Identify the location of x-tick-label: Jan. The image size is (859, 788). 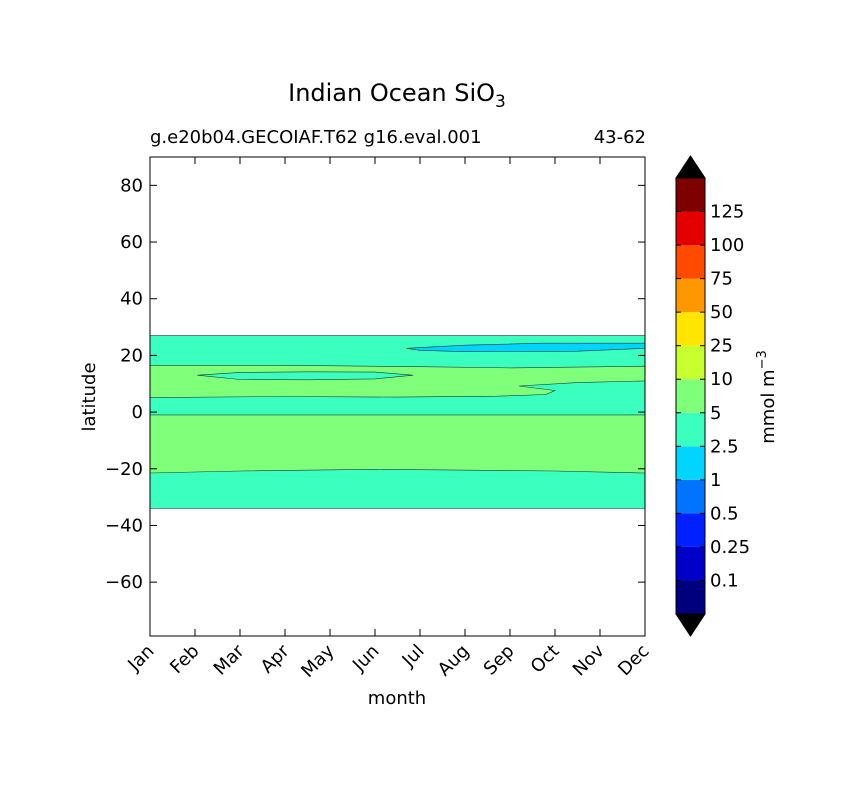
(140, 658).